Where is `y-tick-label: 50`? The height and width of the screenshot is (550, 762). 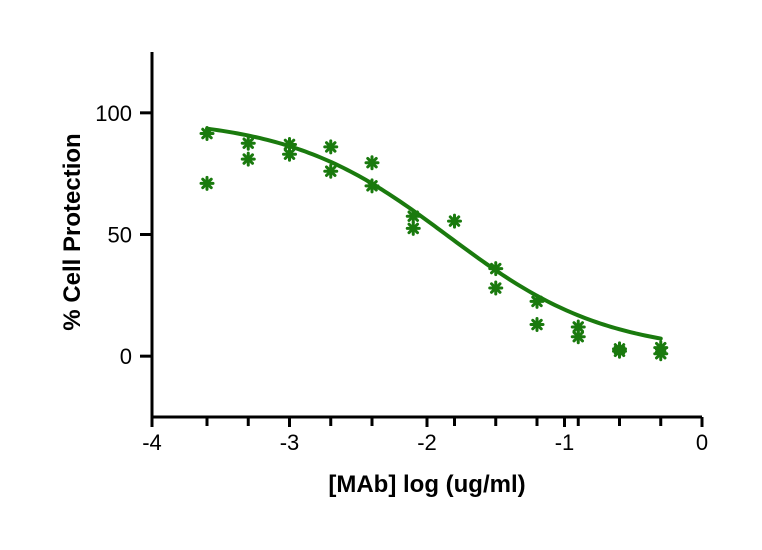 y-tick-label: 50 is located at coordinates (120, 235).